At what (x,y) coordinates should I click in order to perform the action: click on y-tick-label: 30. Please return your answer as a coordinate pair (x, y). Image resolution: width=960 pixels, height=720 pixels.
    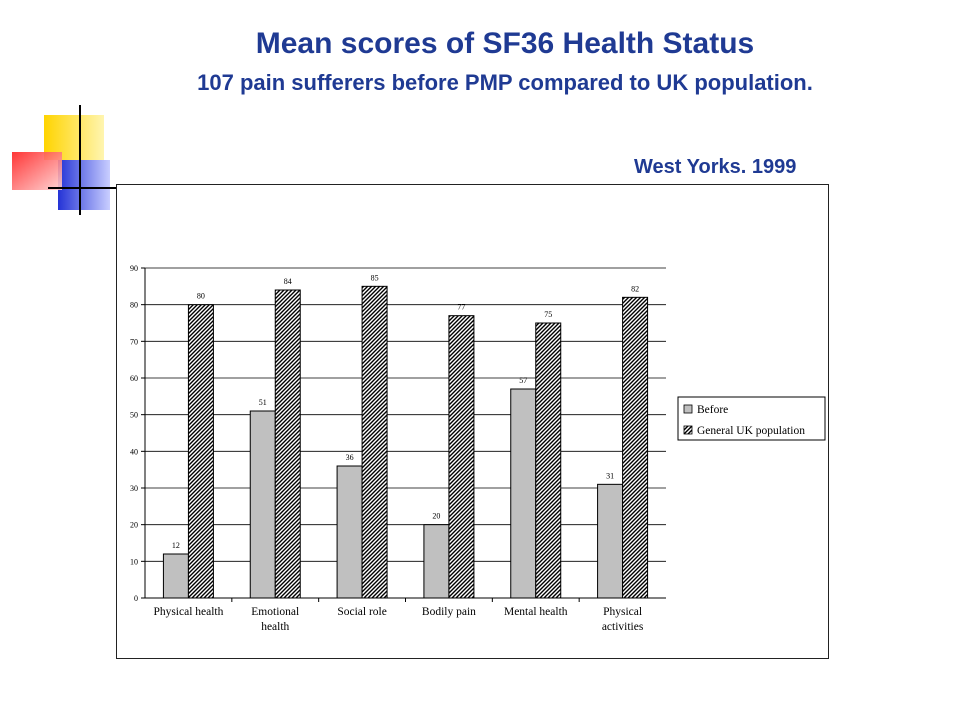
    Looking at the image, I should click on (134, 488).